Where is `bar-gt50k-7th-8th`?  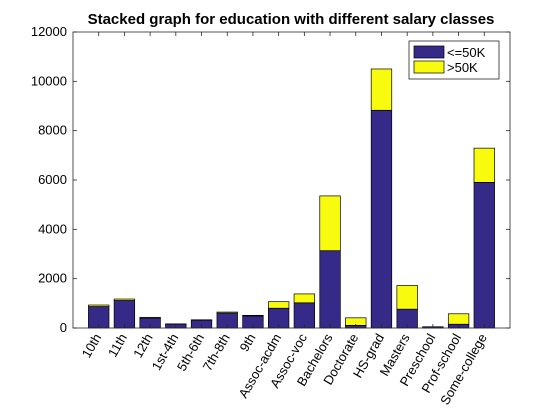 bar-gt50k-7th-8th is located at coordinates (227, 312).